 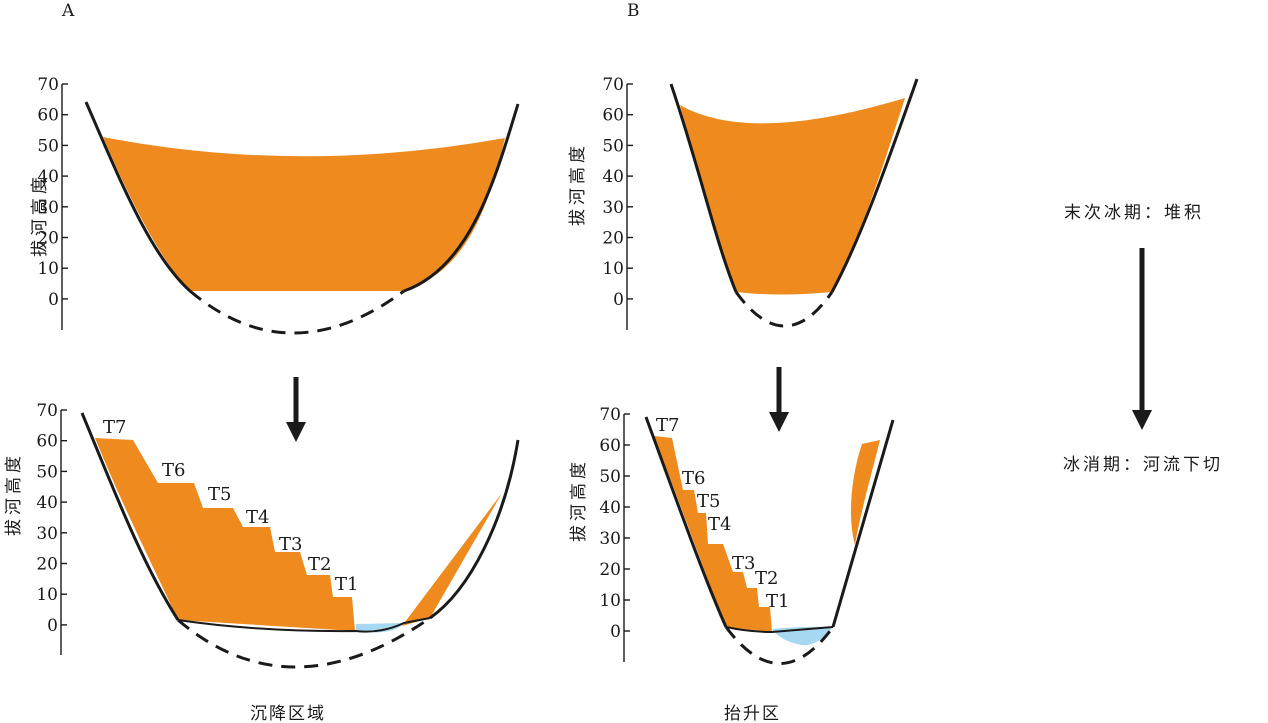 I want to click on river-water, so click(x=380, y=628).